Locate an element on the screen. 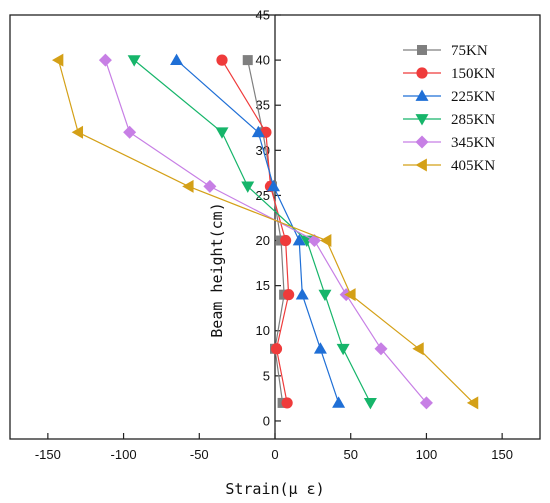  legend-label: 225KN is located at coordinates (473, 97).